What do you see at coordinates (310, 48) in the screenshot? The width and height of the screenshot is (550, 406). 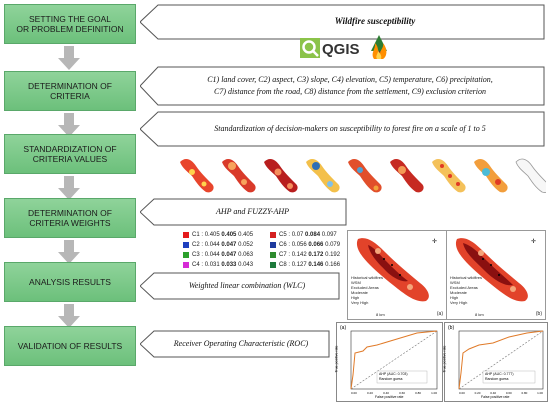 I see `qgis-logo-icon` at bounding box center [310, 48].